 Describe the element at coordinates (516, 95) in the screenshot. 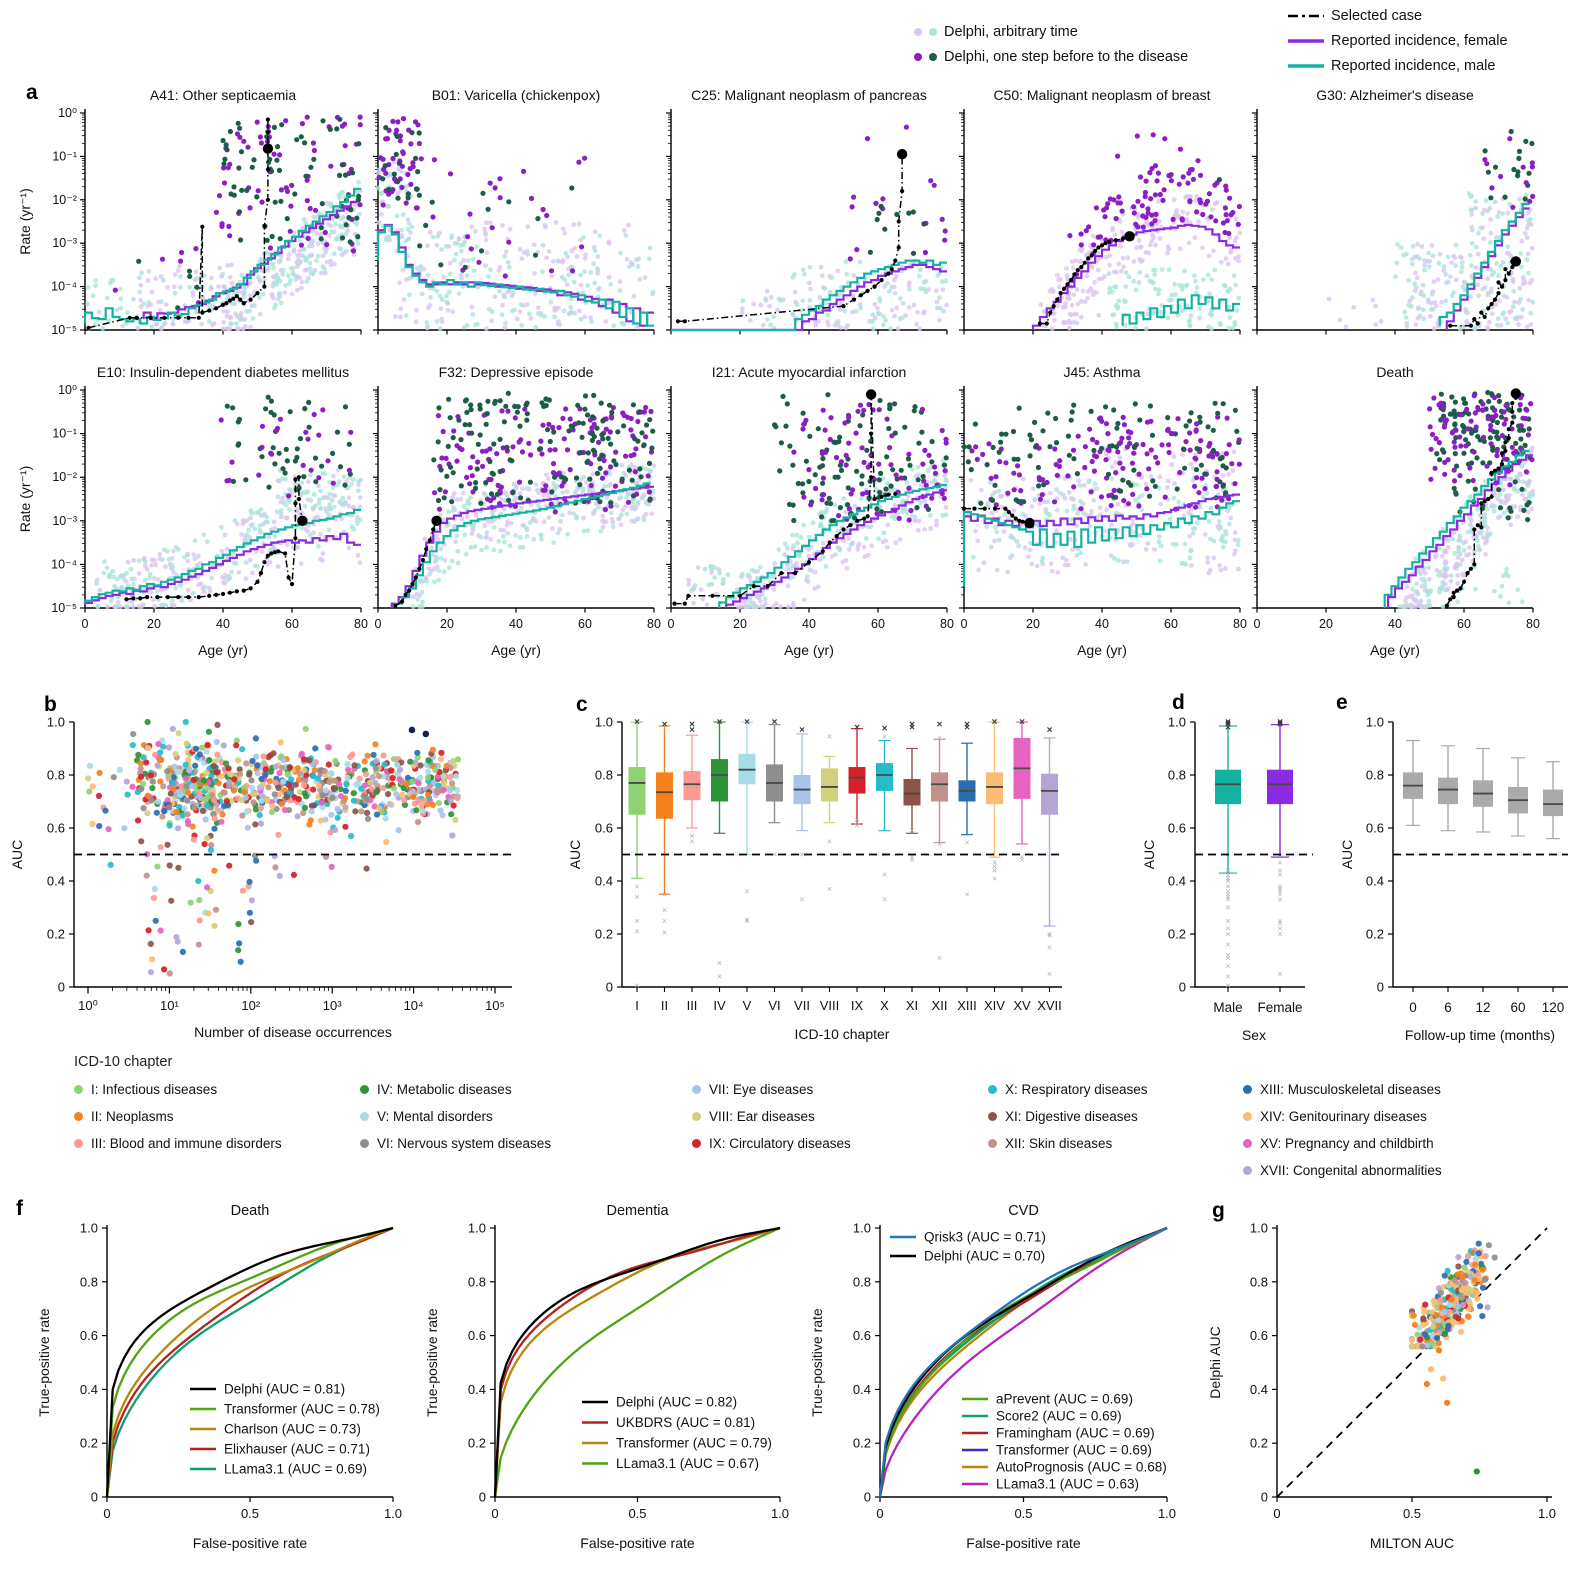

I see `svg-text: B01: Varicella (chickenpox)` at that location.